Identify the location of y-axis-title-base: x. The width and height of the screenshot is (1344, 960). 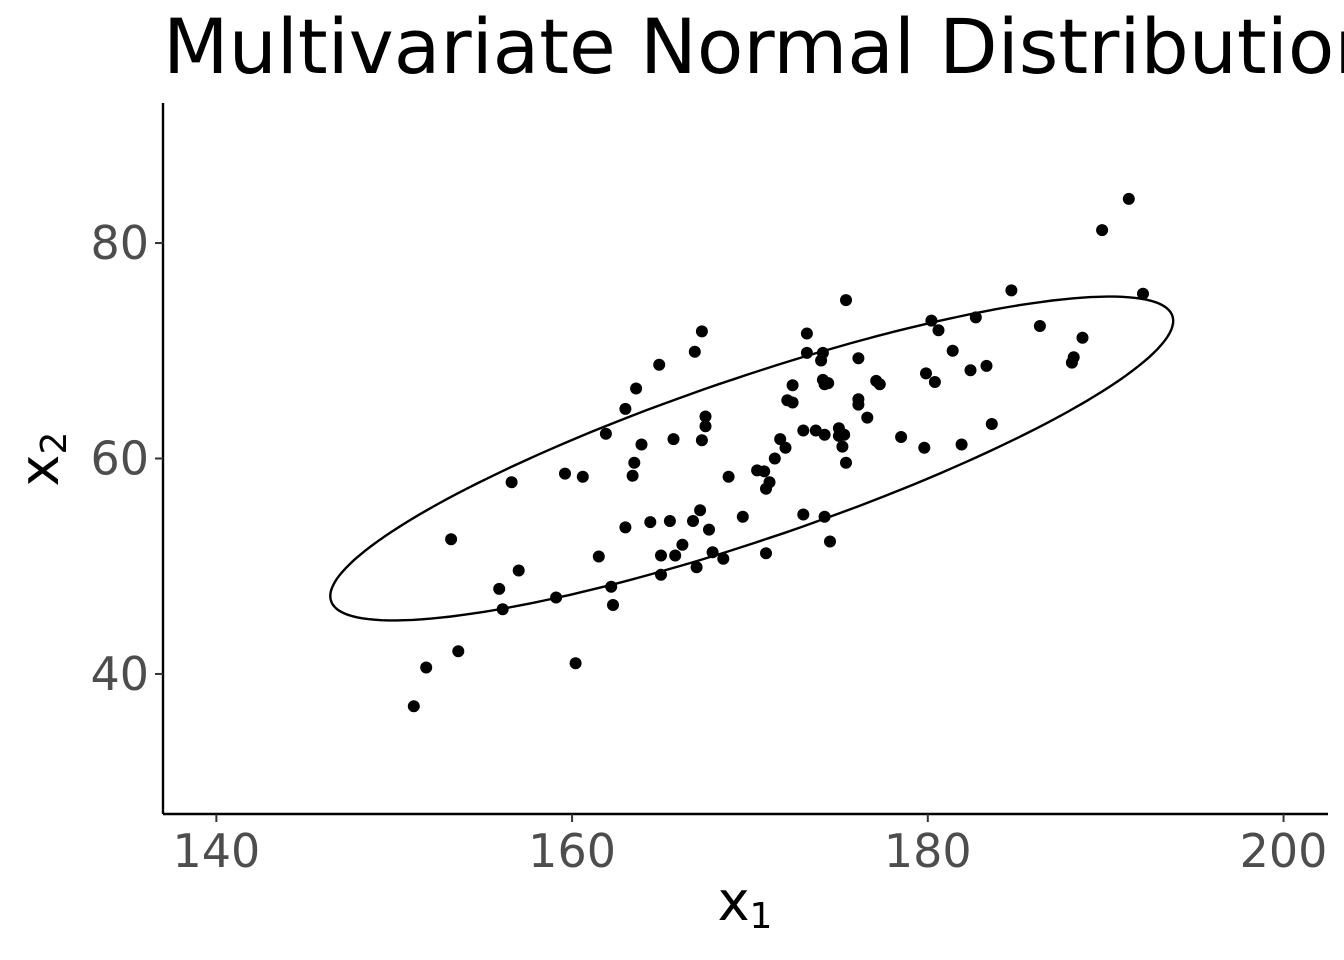
(39, 470).